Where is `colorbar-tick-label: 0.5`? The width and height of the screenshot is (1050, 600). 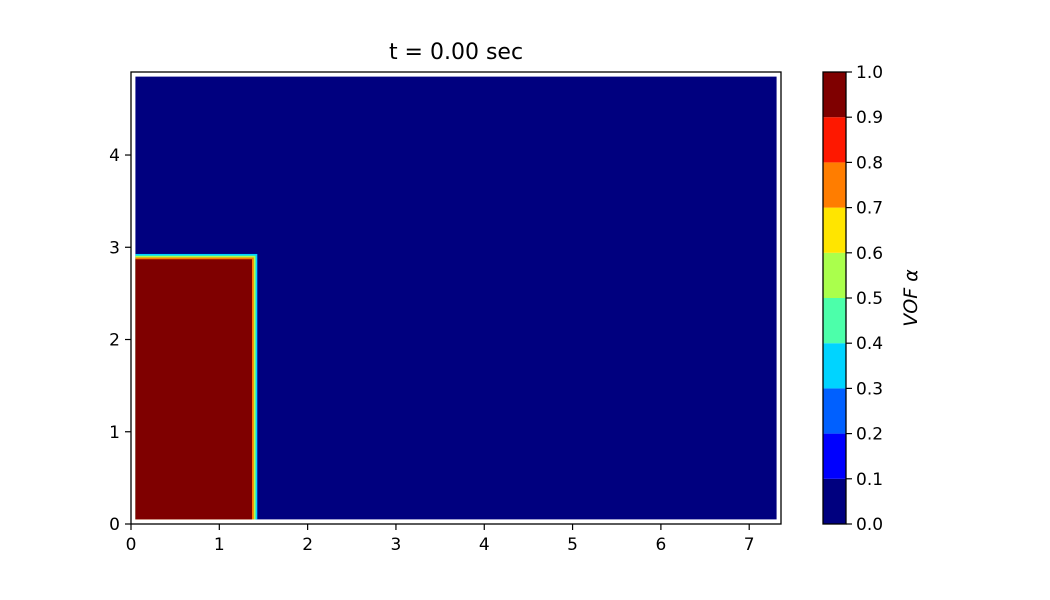
colorbar-tick-label: 0.5 is located at coordinates (869, 299).